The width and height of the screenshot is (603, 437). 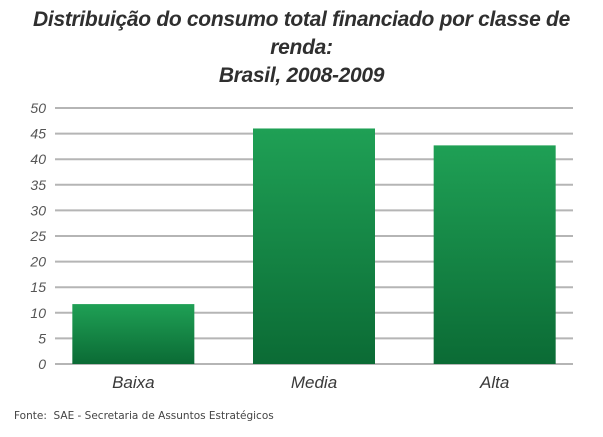 What do you see at coordinates (301, 75) in the screenshot?
I see `chart-title-line-2: Brasil, 2008-2009` at bounding box center [301, 75].